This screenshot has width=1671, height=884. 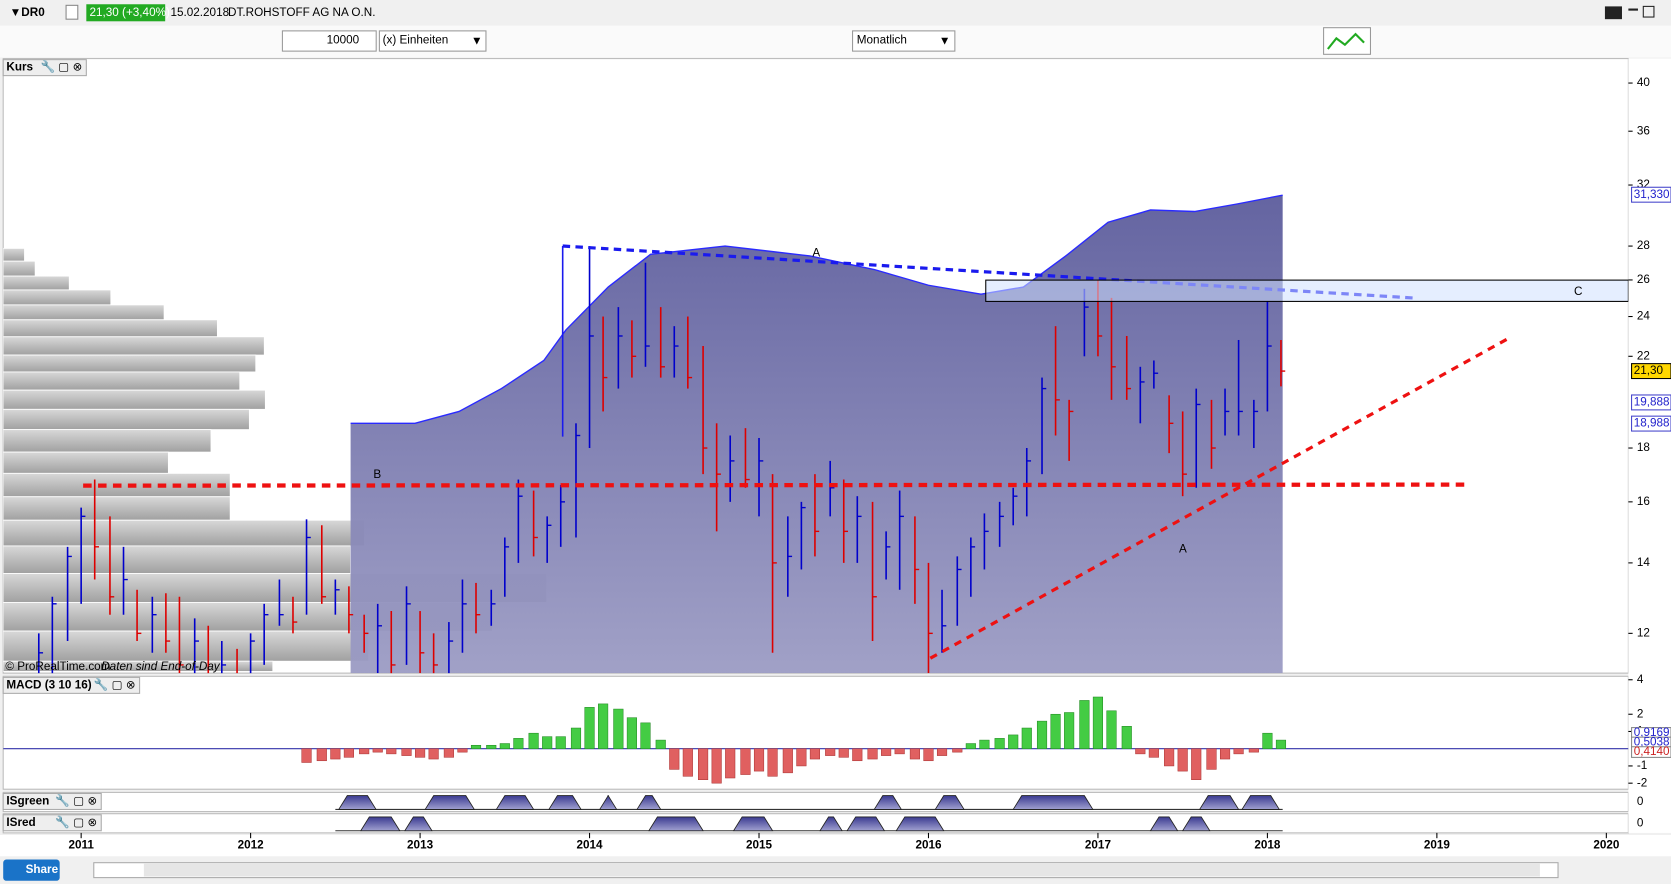 What do you see at coordinates (776, 485) in the screenshot?
I see `support-line` at bounding box center [776, 485].